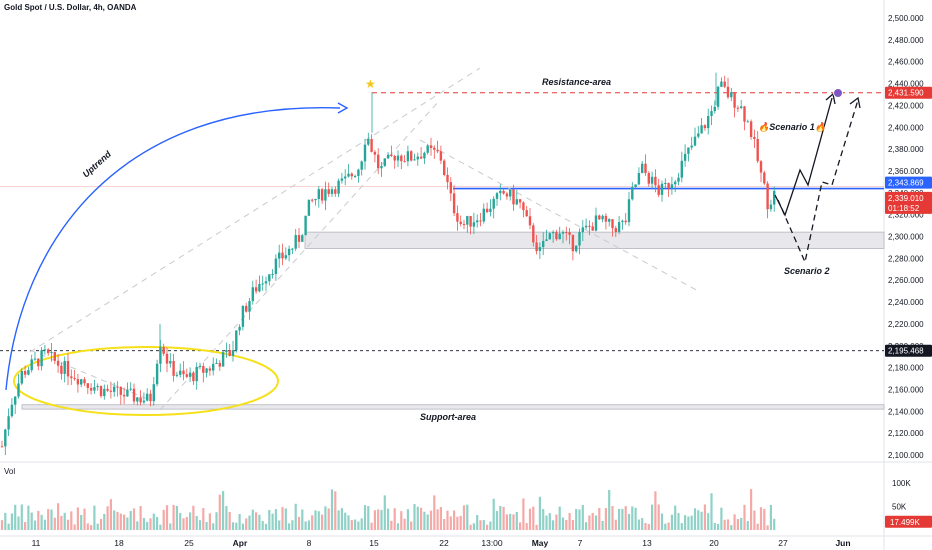 The image size is (932, 550). I want to click on y-tick-label: 2,360.000, so click(906, 171).